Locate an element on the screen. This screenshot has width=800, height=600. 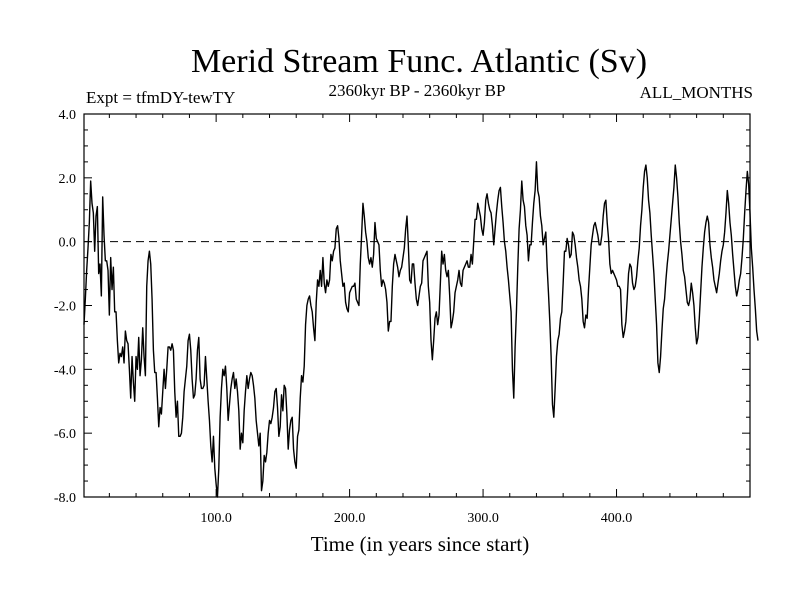
chart-title: Merid Stream Func. Atlantic (Sv) is located at coordinates (419, 61).